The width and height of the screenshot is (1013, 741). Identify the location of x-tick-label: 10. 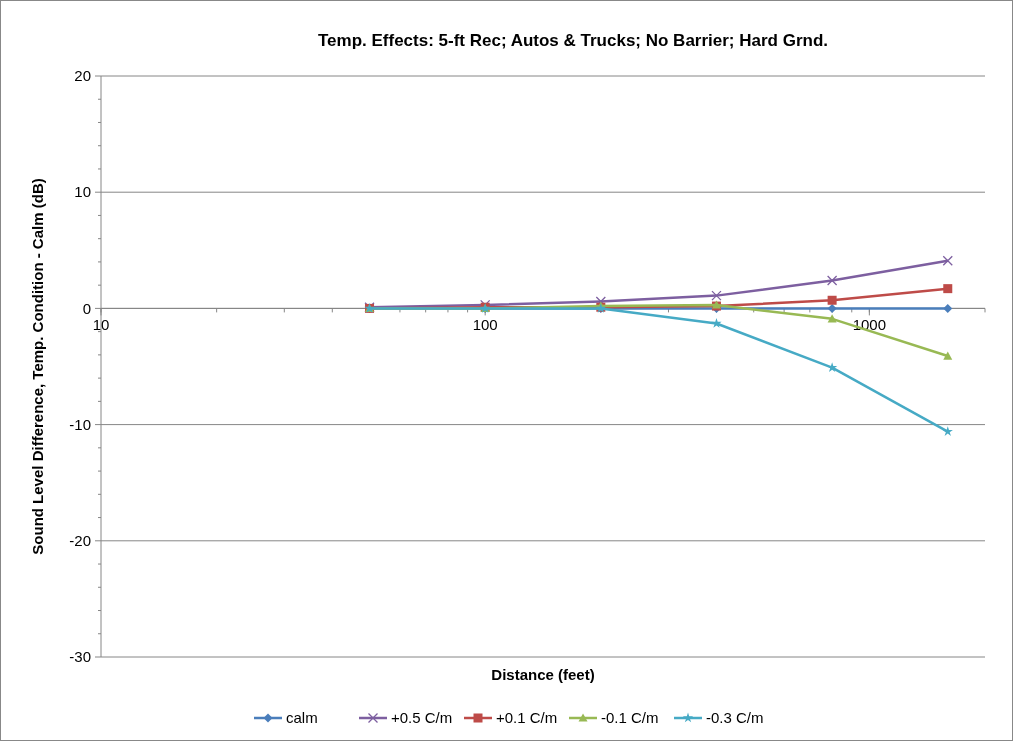
(101, 325).